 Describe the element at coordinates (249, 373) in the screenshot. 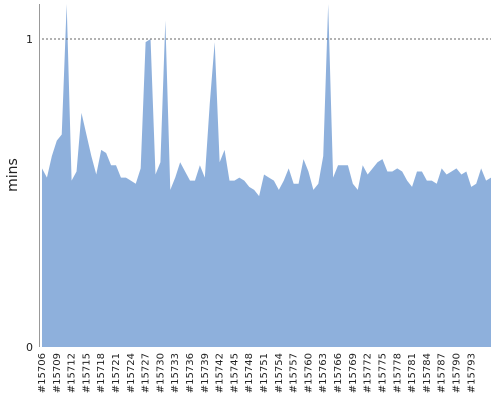

I see `x-tick-label: #15748` at that location.